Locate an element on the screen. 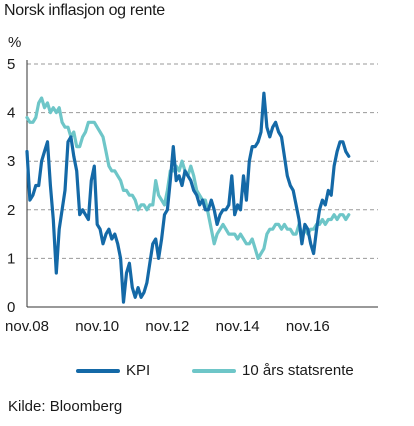 This screenshot has height=426, width=414. y-tick-label: 5 is located at coordinates (11, 64).